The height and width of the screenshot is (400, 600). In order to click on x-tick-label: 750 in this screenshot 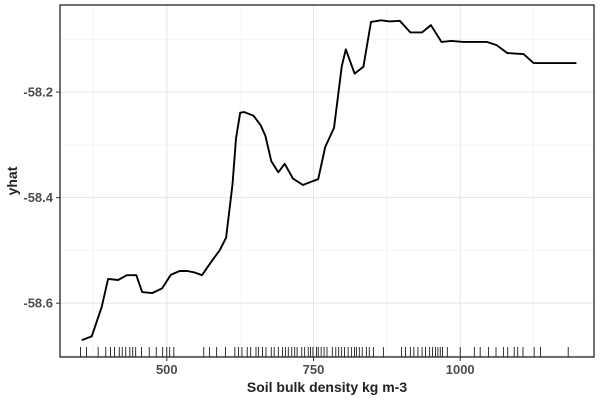, I will do `click(314, 369)`.